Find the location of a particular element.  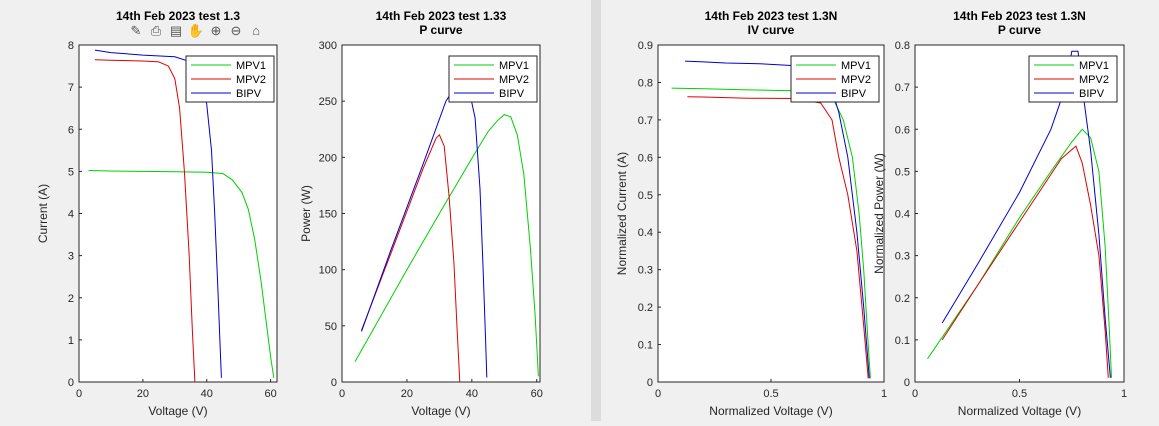

y-tick-label: 250 is located at coordinates (328, 102).